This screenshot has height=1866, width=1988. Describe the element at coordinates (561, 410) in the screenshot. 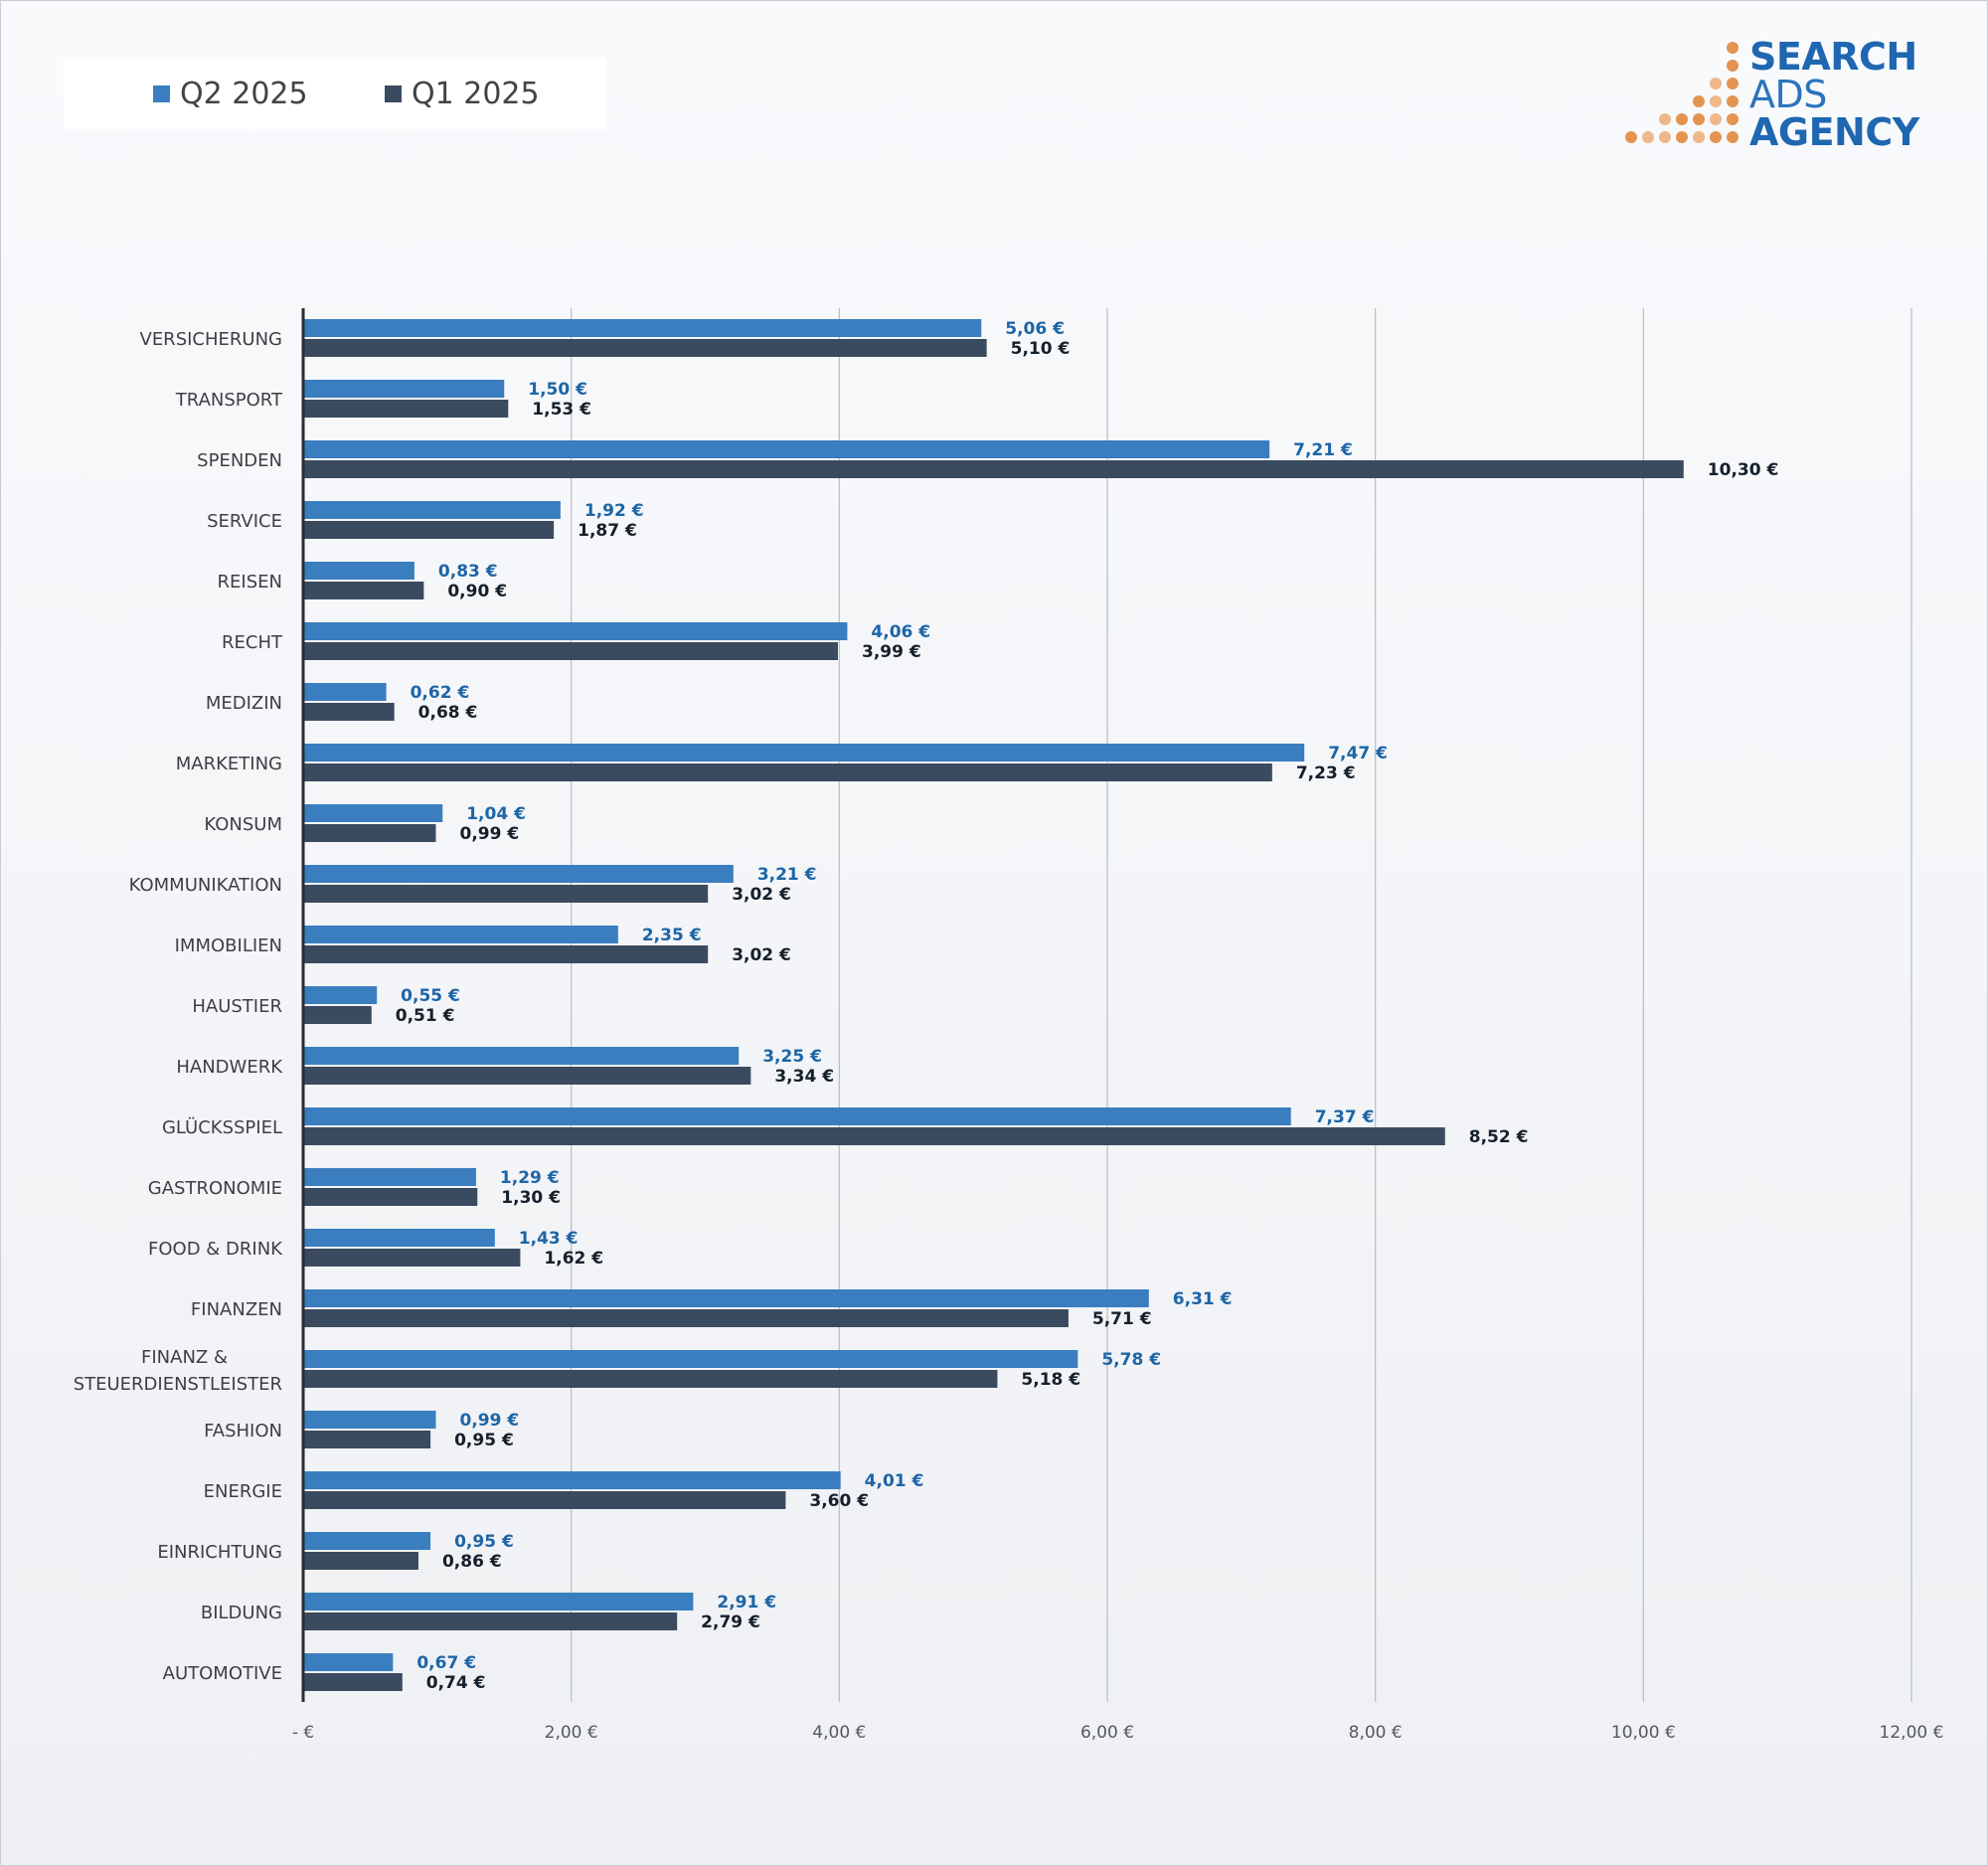

I see `data-label-q1: 1,53 €` at that location.